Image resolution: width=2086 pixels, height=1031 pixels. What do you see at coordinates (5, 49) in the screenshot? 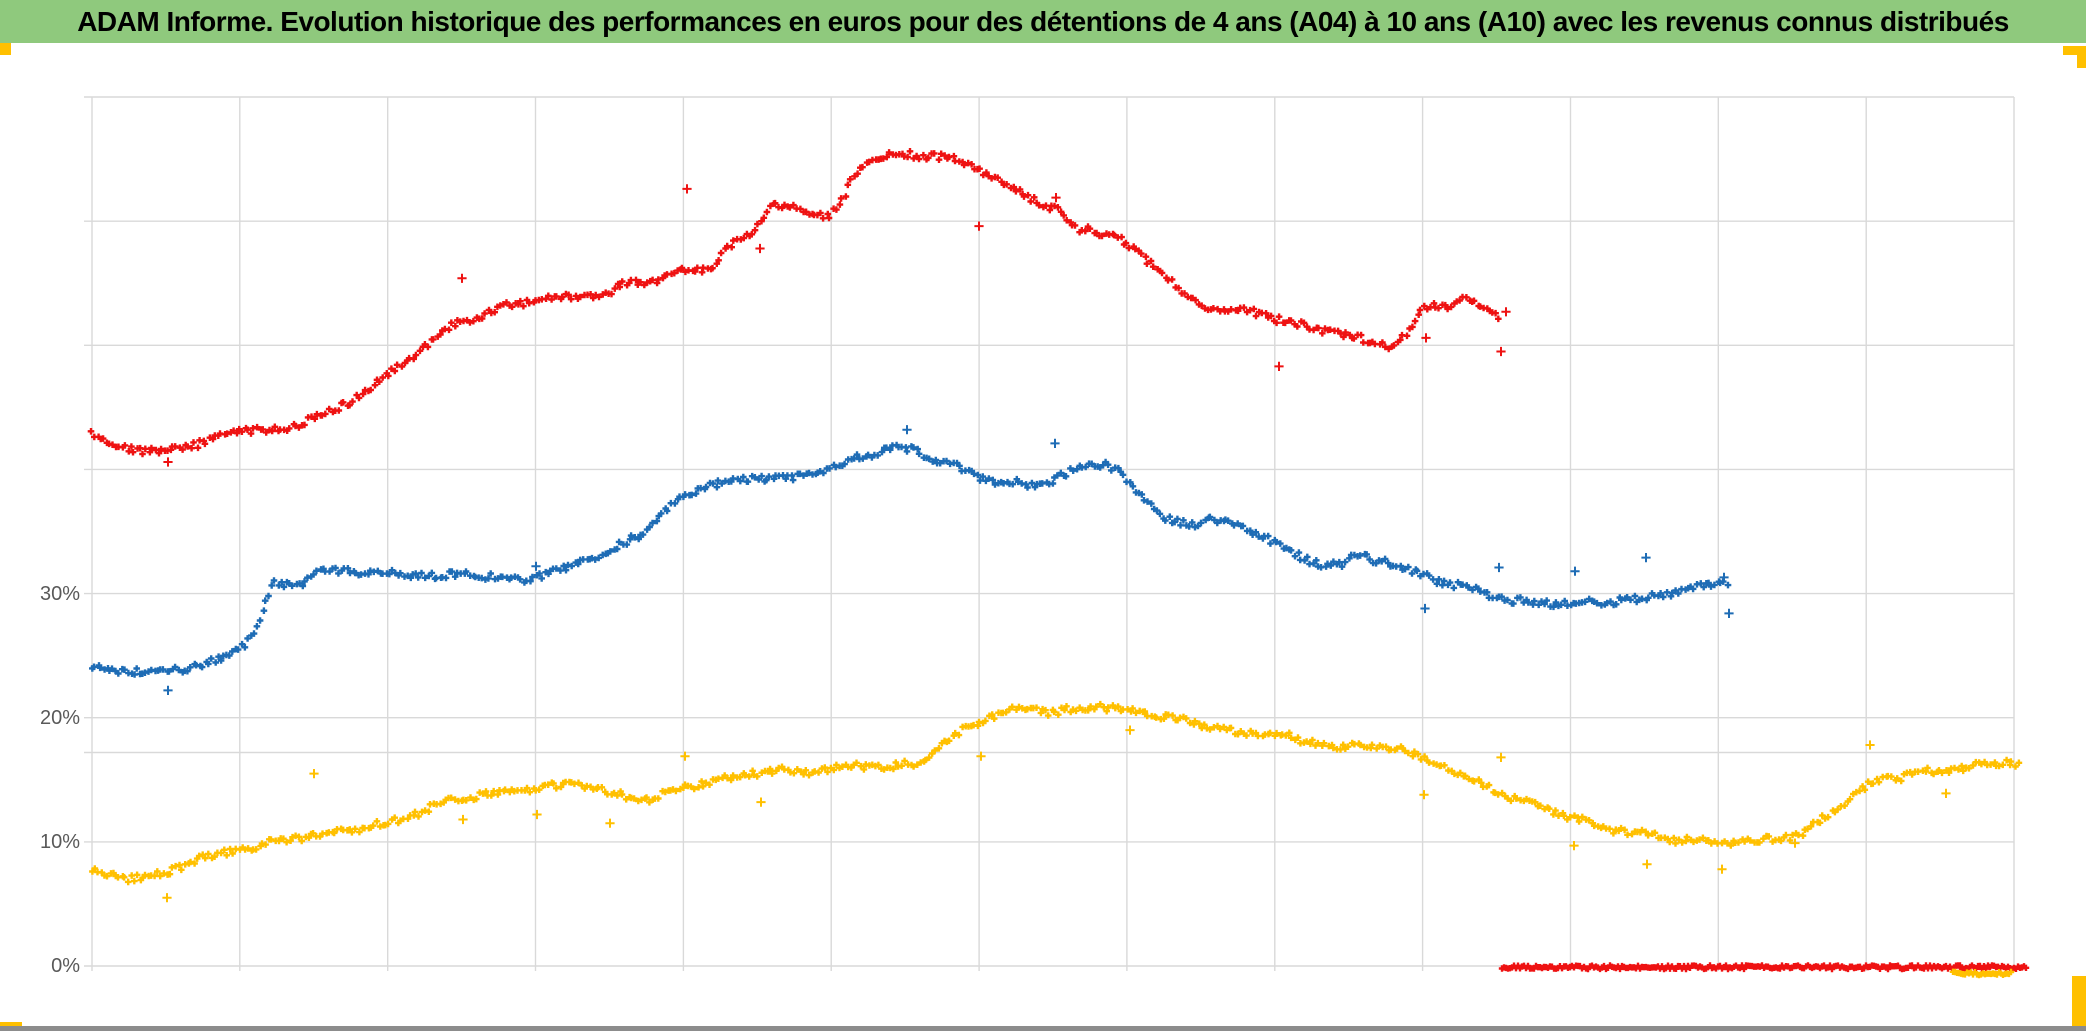
I see `corner-accent-top-left` at bounding box center [5, 49].